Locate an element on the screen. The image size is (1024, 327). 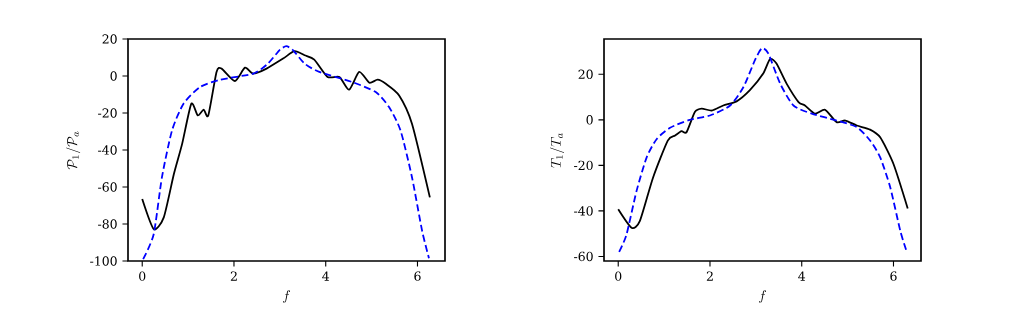
line-series is located at coordinates (763, 143).